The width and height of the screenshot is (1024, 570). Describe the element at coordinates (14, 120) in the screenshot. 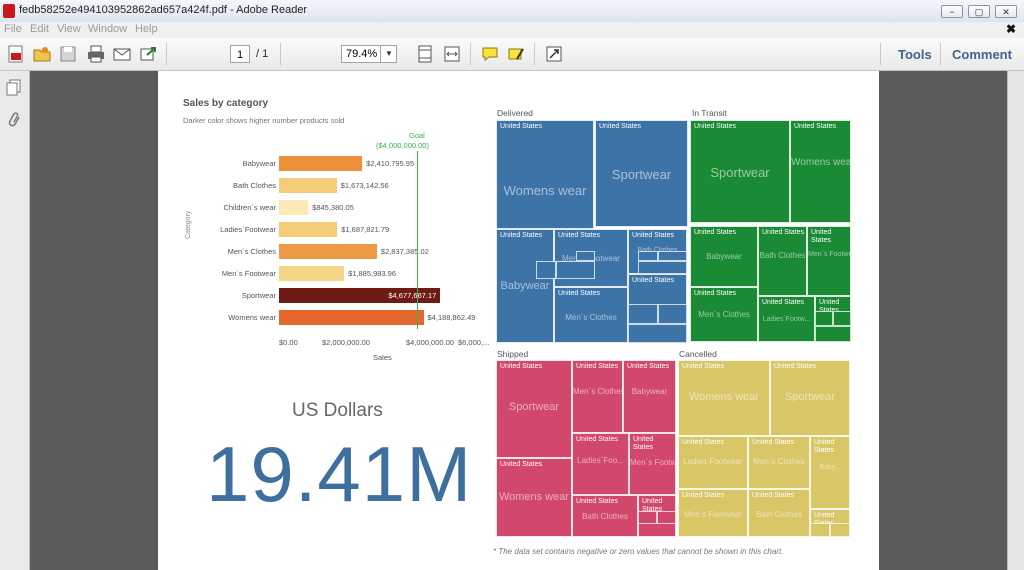

I see `attachments-paperclip-icon` at that location.